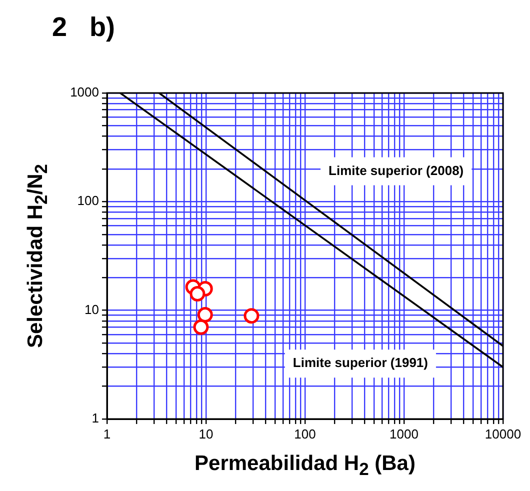 This screenshot has width=530, height=491. Describe the element at coordinates (305, 434) in the screenshot. I see `x-tick-label: 100` at that location.